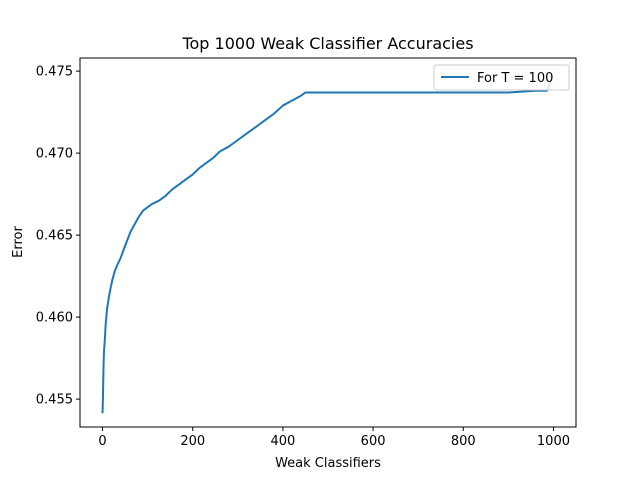  I want to click on legend-box, so click(501, 77).